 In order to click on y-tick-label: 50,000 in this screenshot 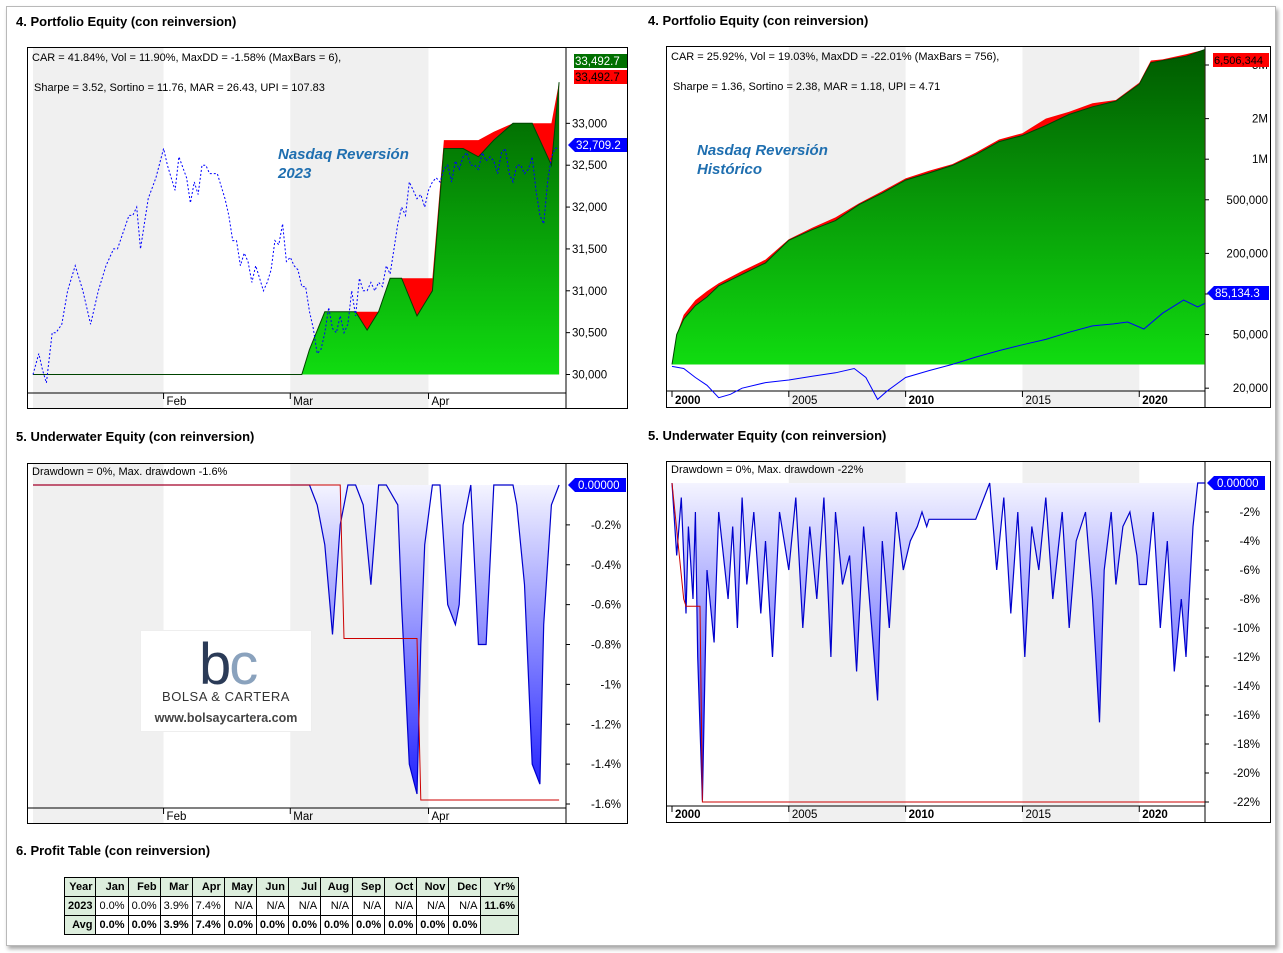, I will do `click(1250, 336)`.